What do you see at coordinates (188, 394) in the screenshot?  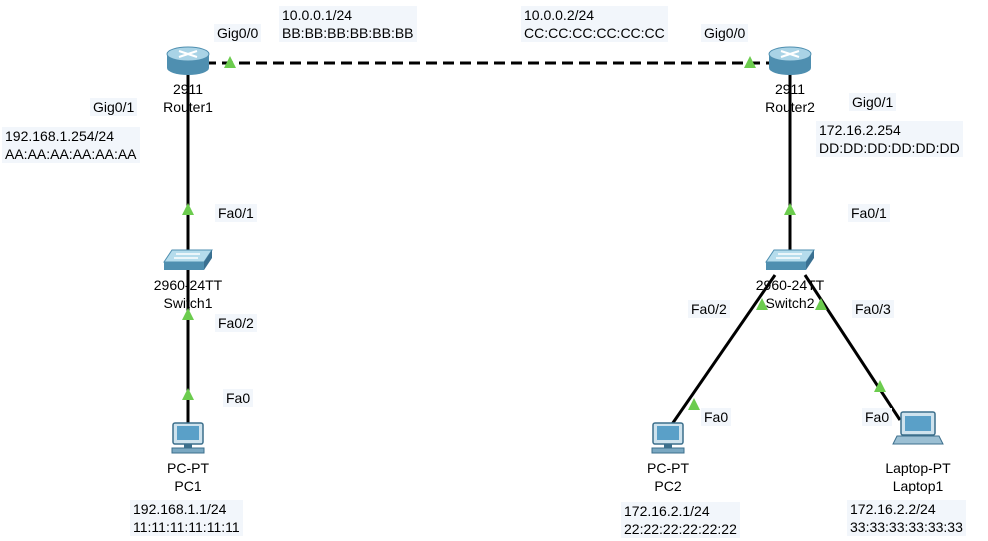 I see `port-indicator-pc1-fa0` at bounding box center [188, 394].